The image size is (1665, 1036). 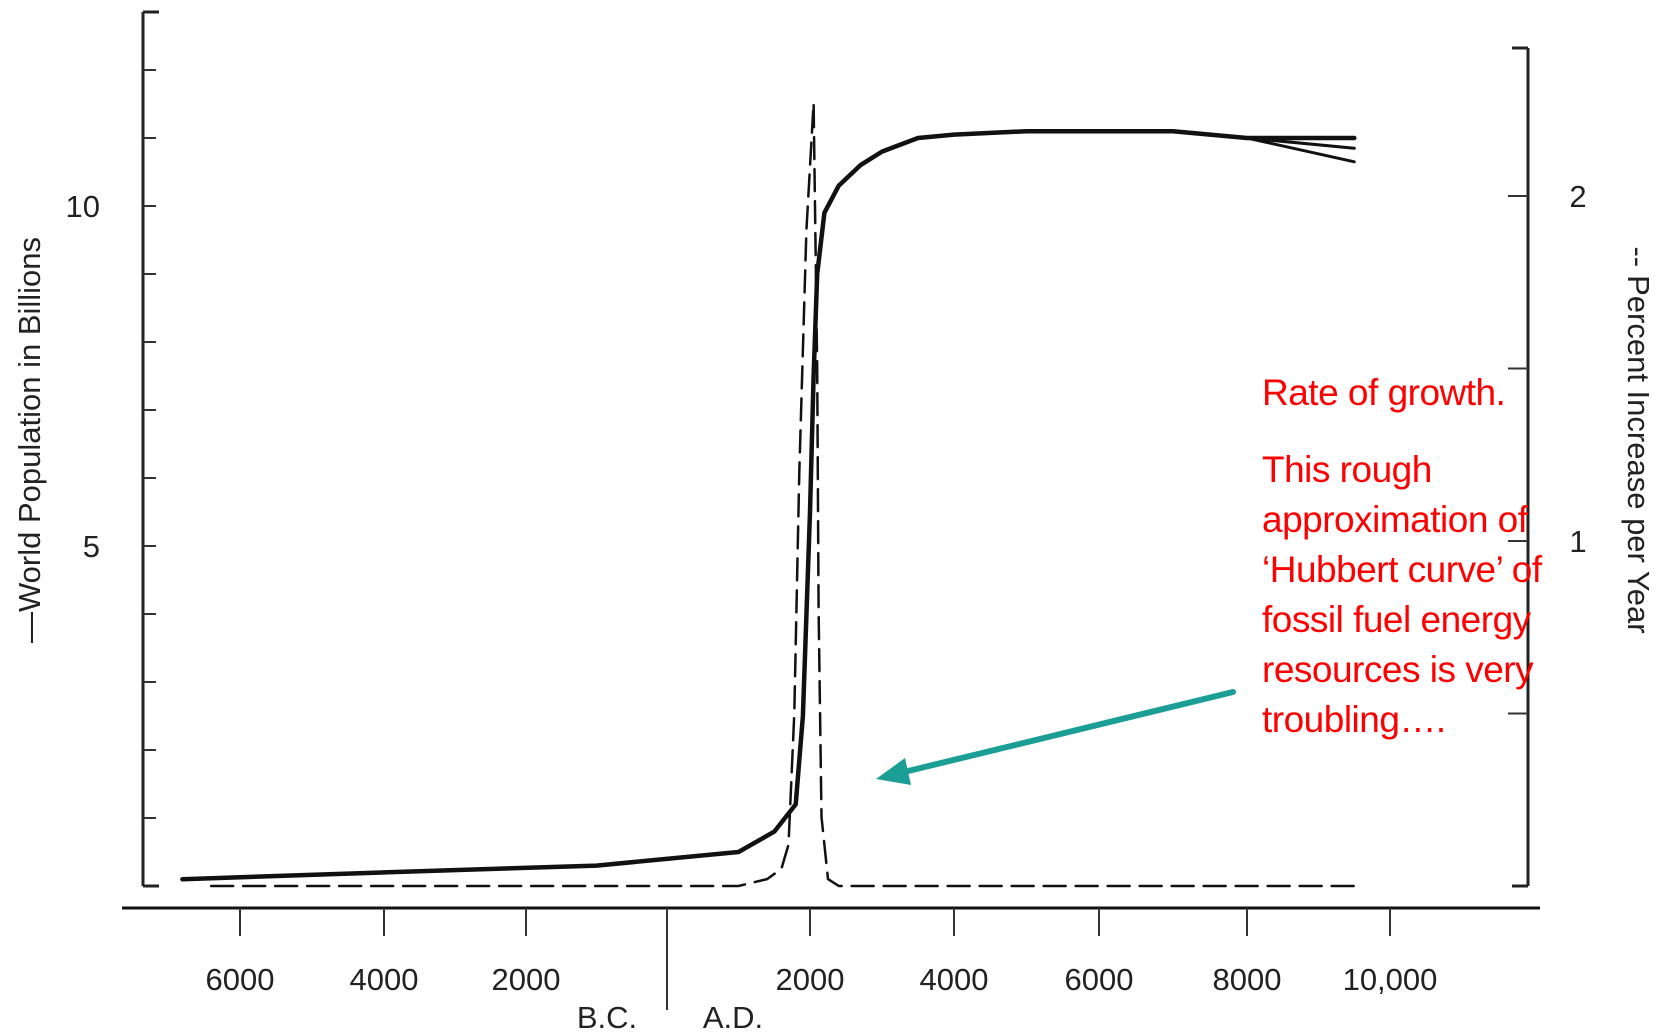 I want to click on y2-tick-label: 2, so click(x=1577, y=196).